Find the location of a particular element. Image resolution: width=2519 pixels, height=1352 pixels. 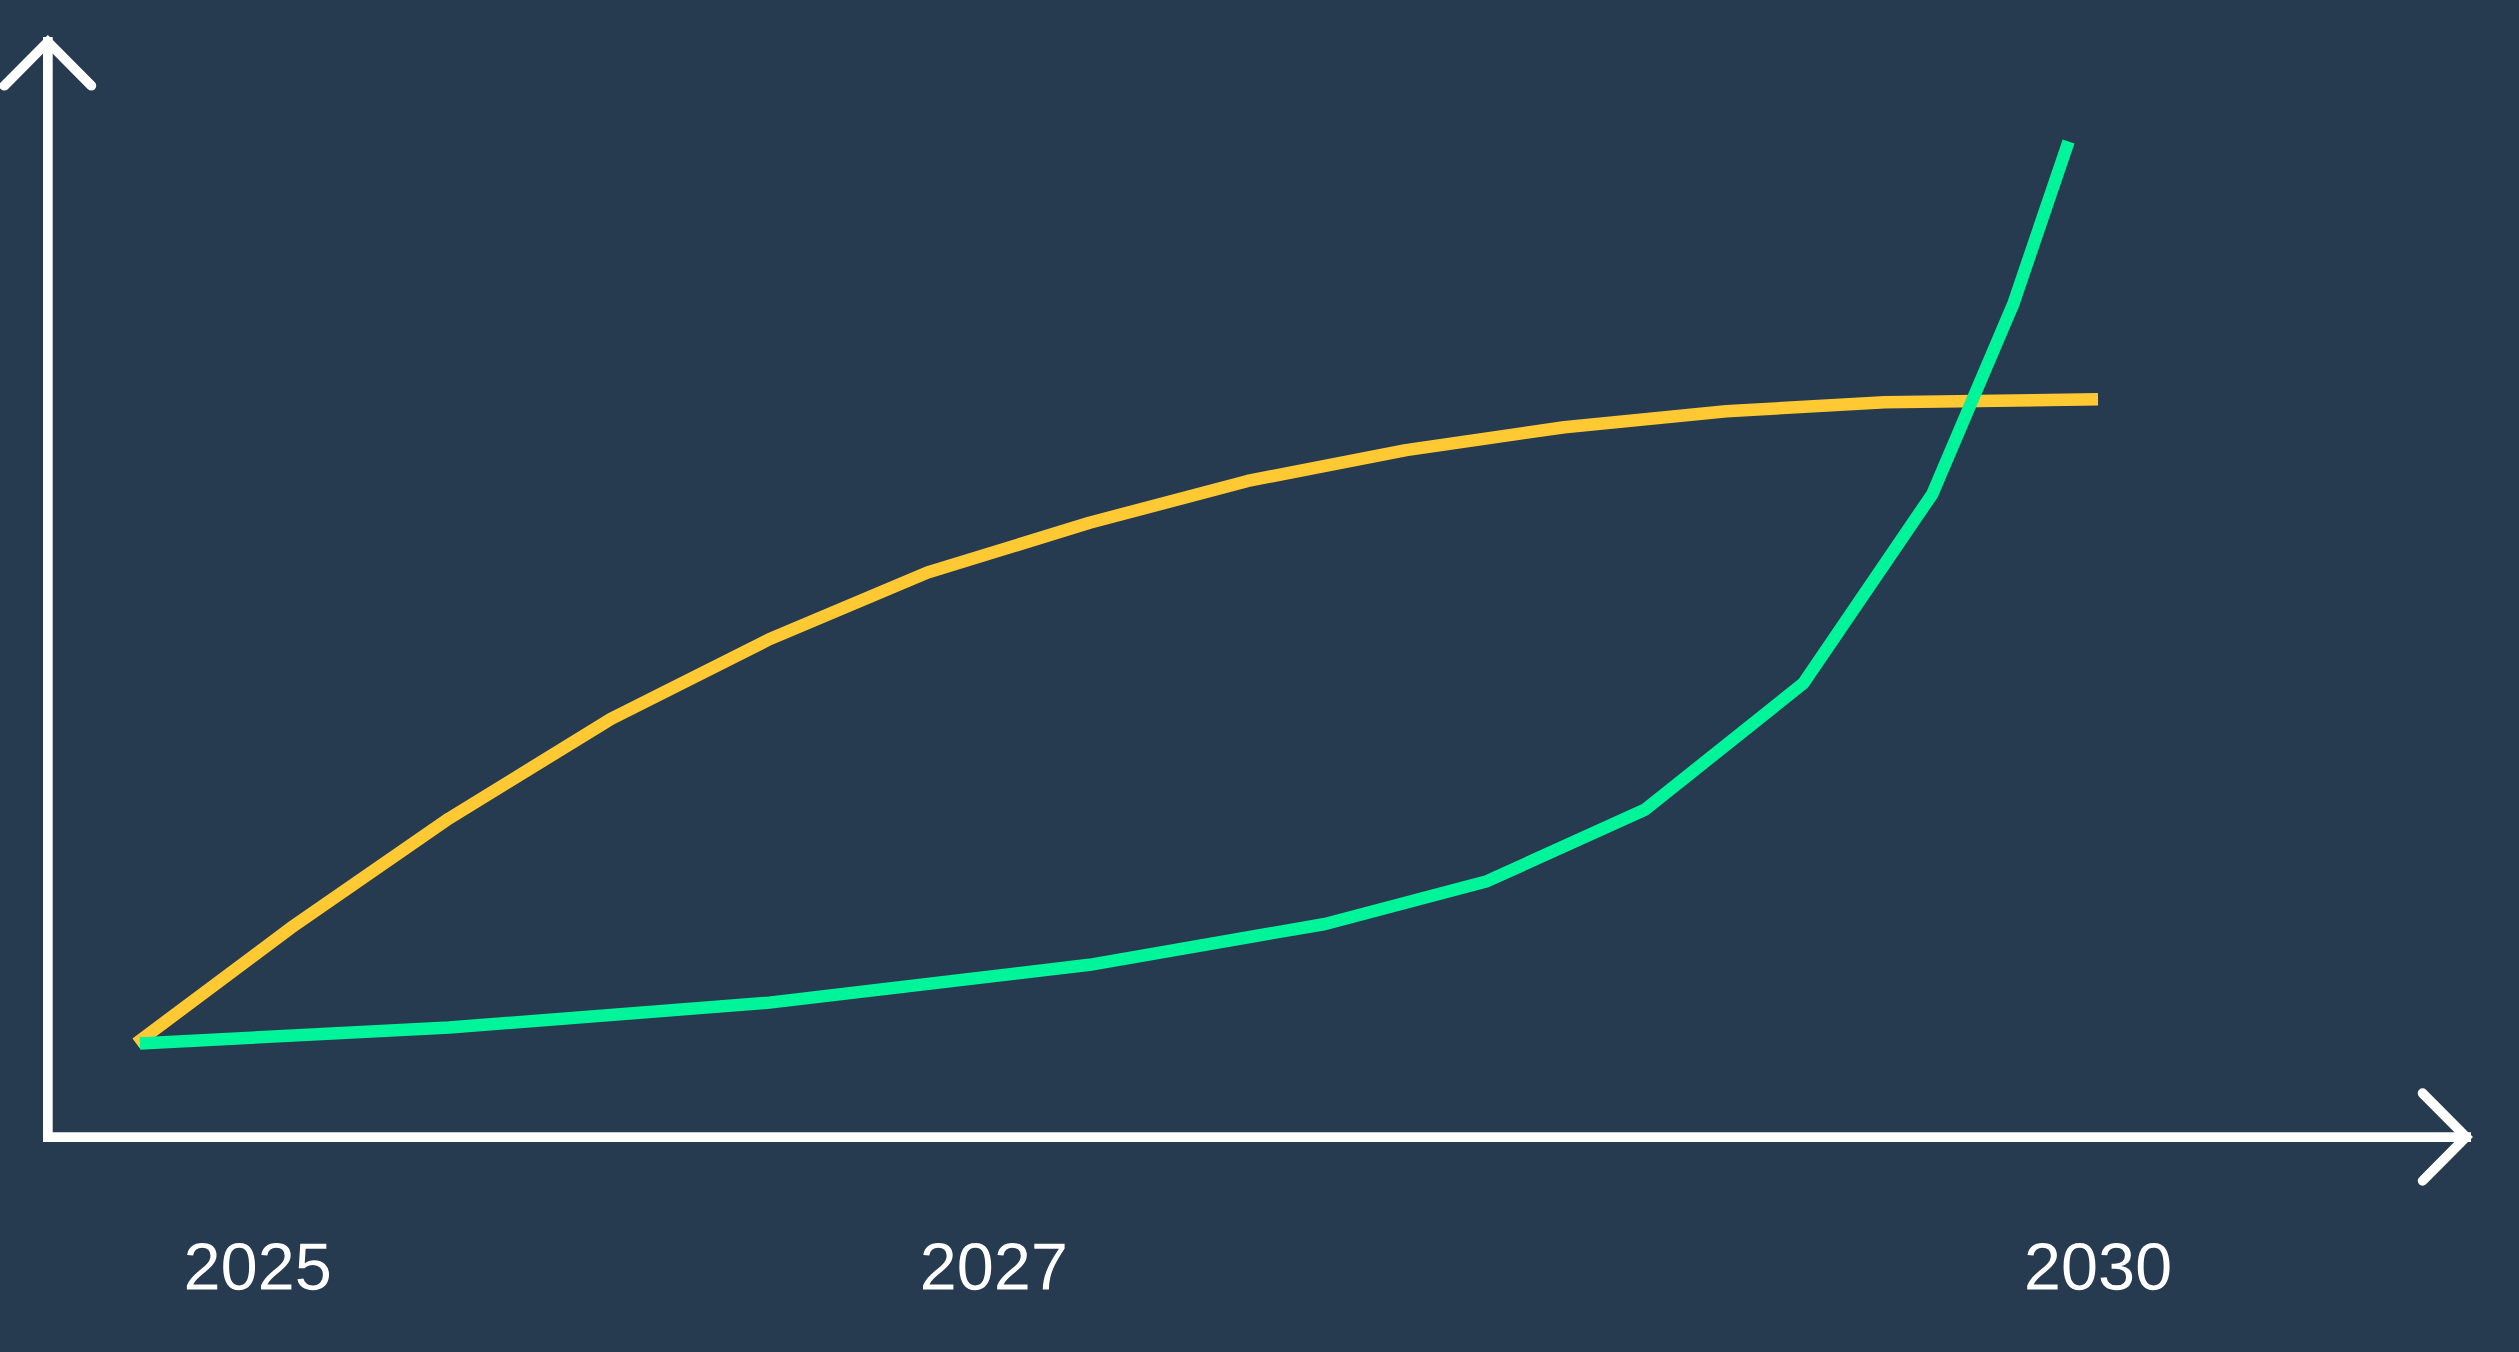

x-tick-label: 2030 is located at coordinates (2098, 1266).